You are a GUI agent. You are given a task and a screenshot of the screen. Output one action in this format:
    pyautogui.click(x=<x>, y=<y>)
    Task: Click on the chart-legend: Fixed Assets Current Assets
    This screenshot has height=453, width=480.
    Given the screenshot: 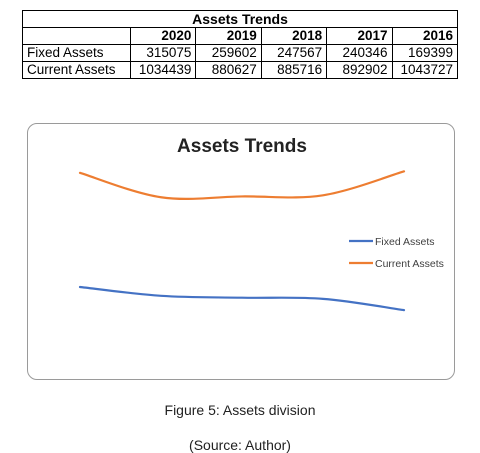 What is the action you would take?
    pyautogui.click(x=396, y=253)
    